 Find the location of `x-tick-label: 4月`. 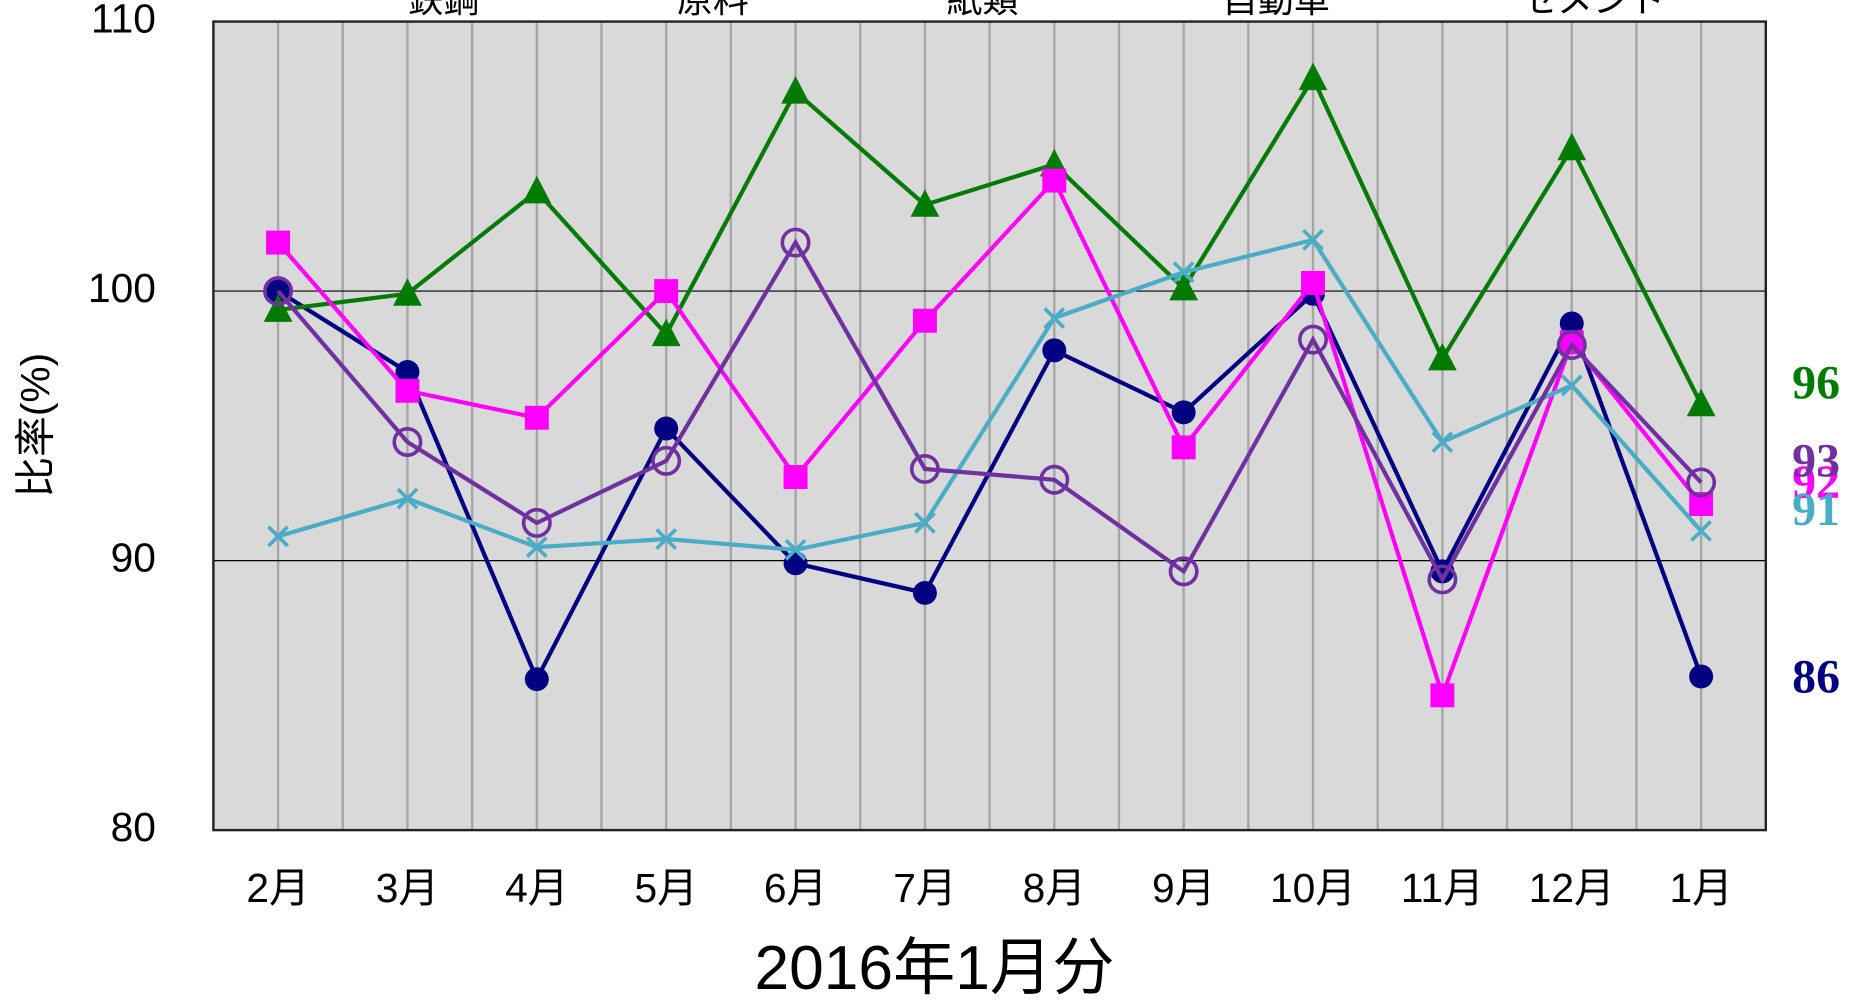

x-tick-label: 4月 is located at coordinates (536, 888).